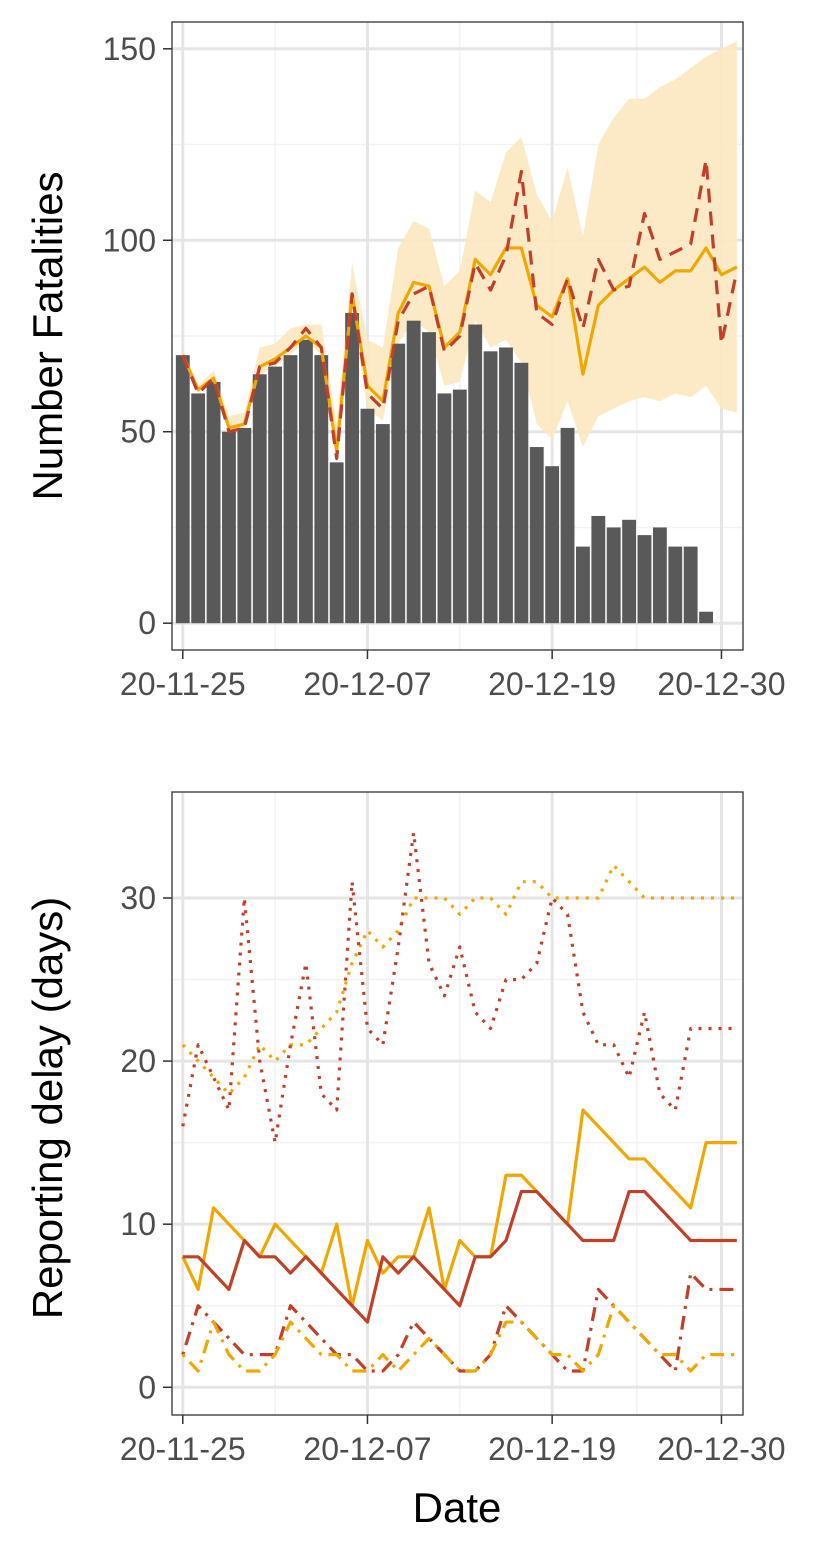 Image resolution: width=840 pixels, height=1560 pixels. I want to click on delay-y-tick-label: 0, so click(147, 1387).